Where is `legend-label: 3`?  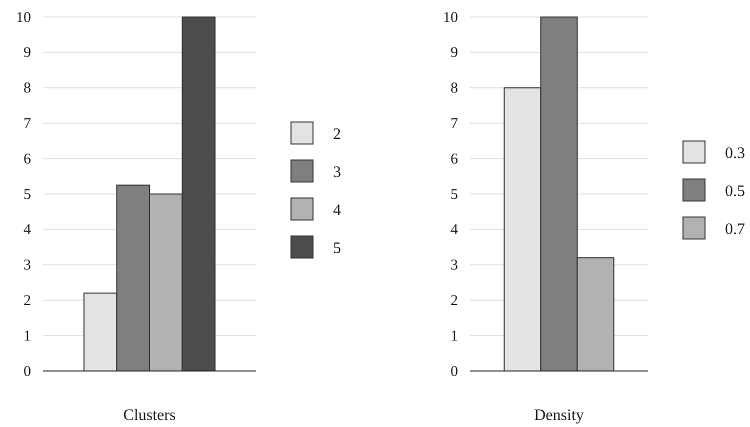 legend-label: 3 is located at coordinates (337, 172).